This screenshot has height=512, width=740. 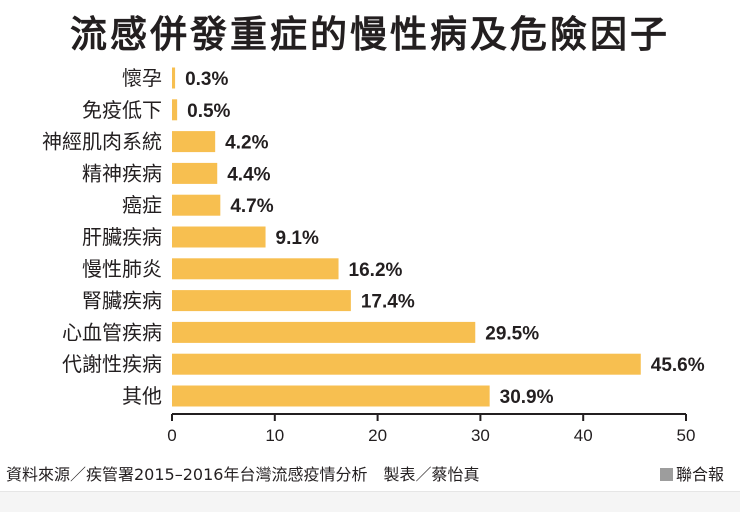 What do you see at coordinates (142, 78) in the screenshot?
I see `category-label: 懷孕` at bounding box center [142, 78].